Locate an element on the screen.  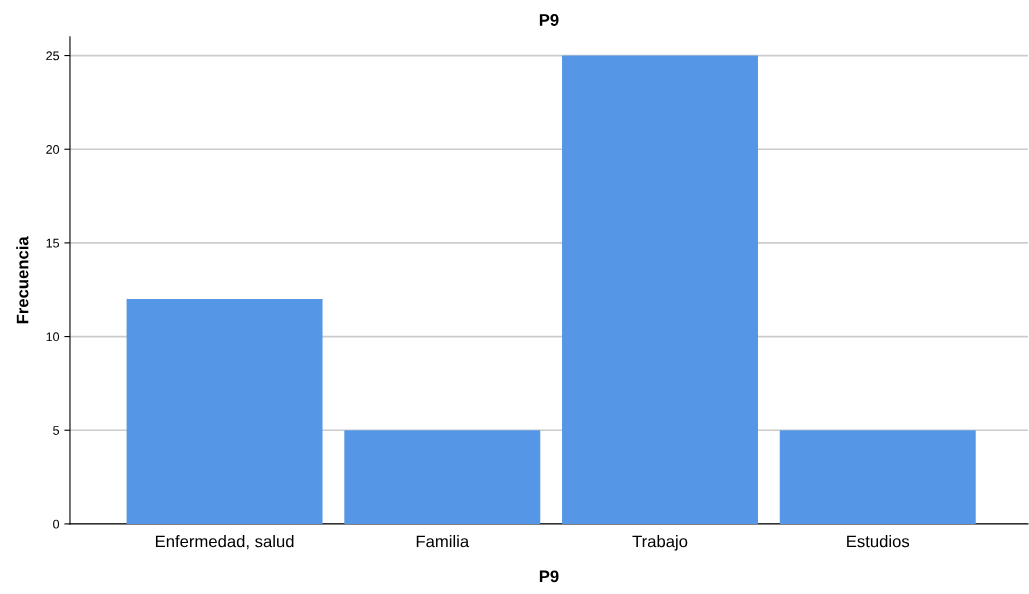
x-tick-label: Trabajo is located at coordinates (660, 543).